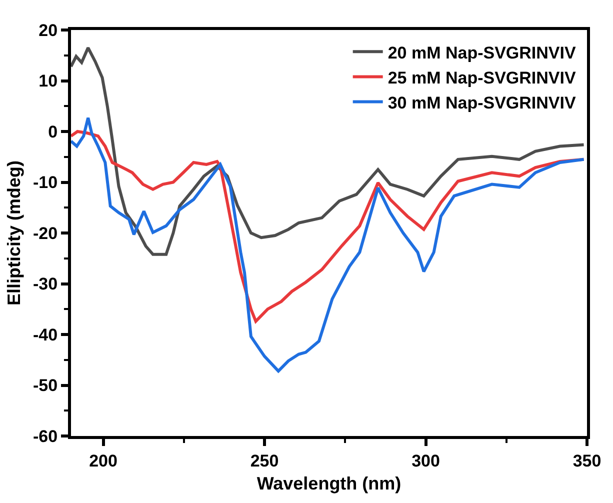 The width and height of the screenshot is (613, 503). Describe the element at coordinates (45, 182) in the screenshot. I see `y-tick-label: -10` at that location.